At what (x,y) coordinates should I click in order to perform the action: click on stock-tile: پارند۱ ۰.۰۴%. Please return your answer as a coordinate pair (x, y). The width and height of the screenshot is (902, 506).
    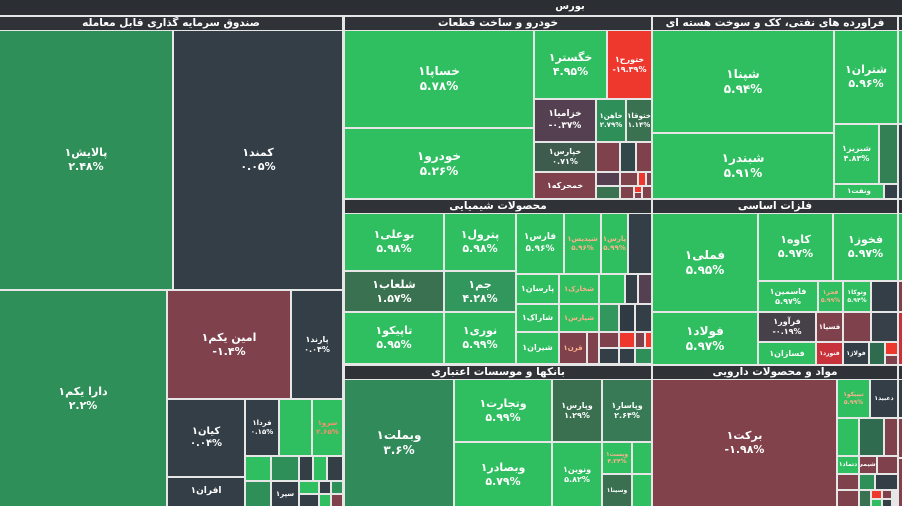
    Looking at the image, I should click on (317, 344).